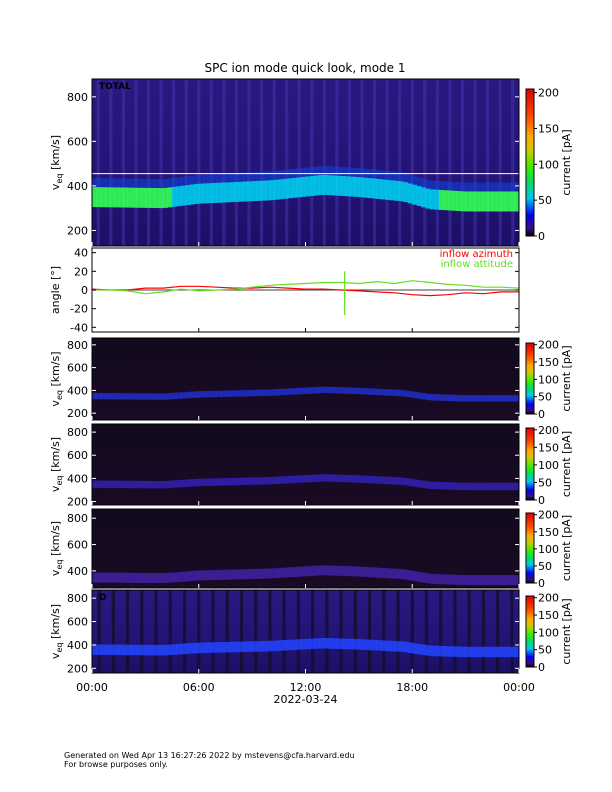 The width and height of the screenshot is (612, 792). Describe the element at coordinates (55, 290) in the screenshot. I see `y-axis-label: angle [°]` at that location.